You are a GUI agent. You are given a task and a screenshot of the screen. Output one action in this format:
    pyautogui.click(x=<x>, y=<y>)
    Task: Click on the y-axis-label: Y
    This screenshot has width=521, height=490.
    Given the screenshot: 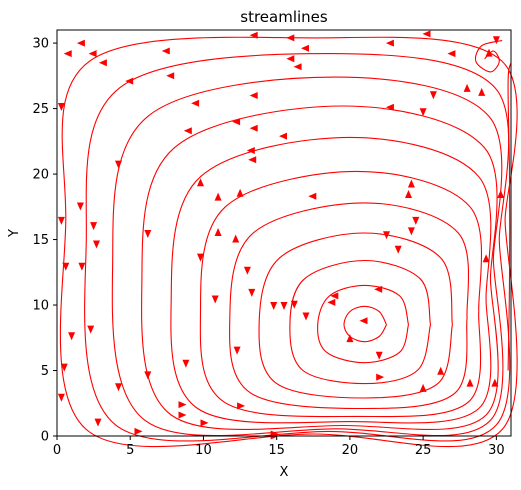 What is the action you would take?
    pyautogui.click(x=14, y=233)
    